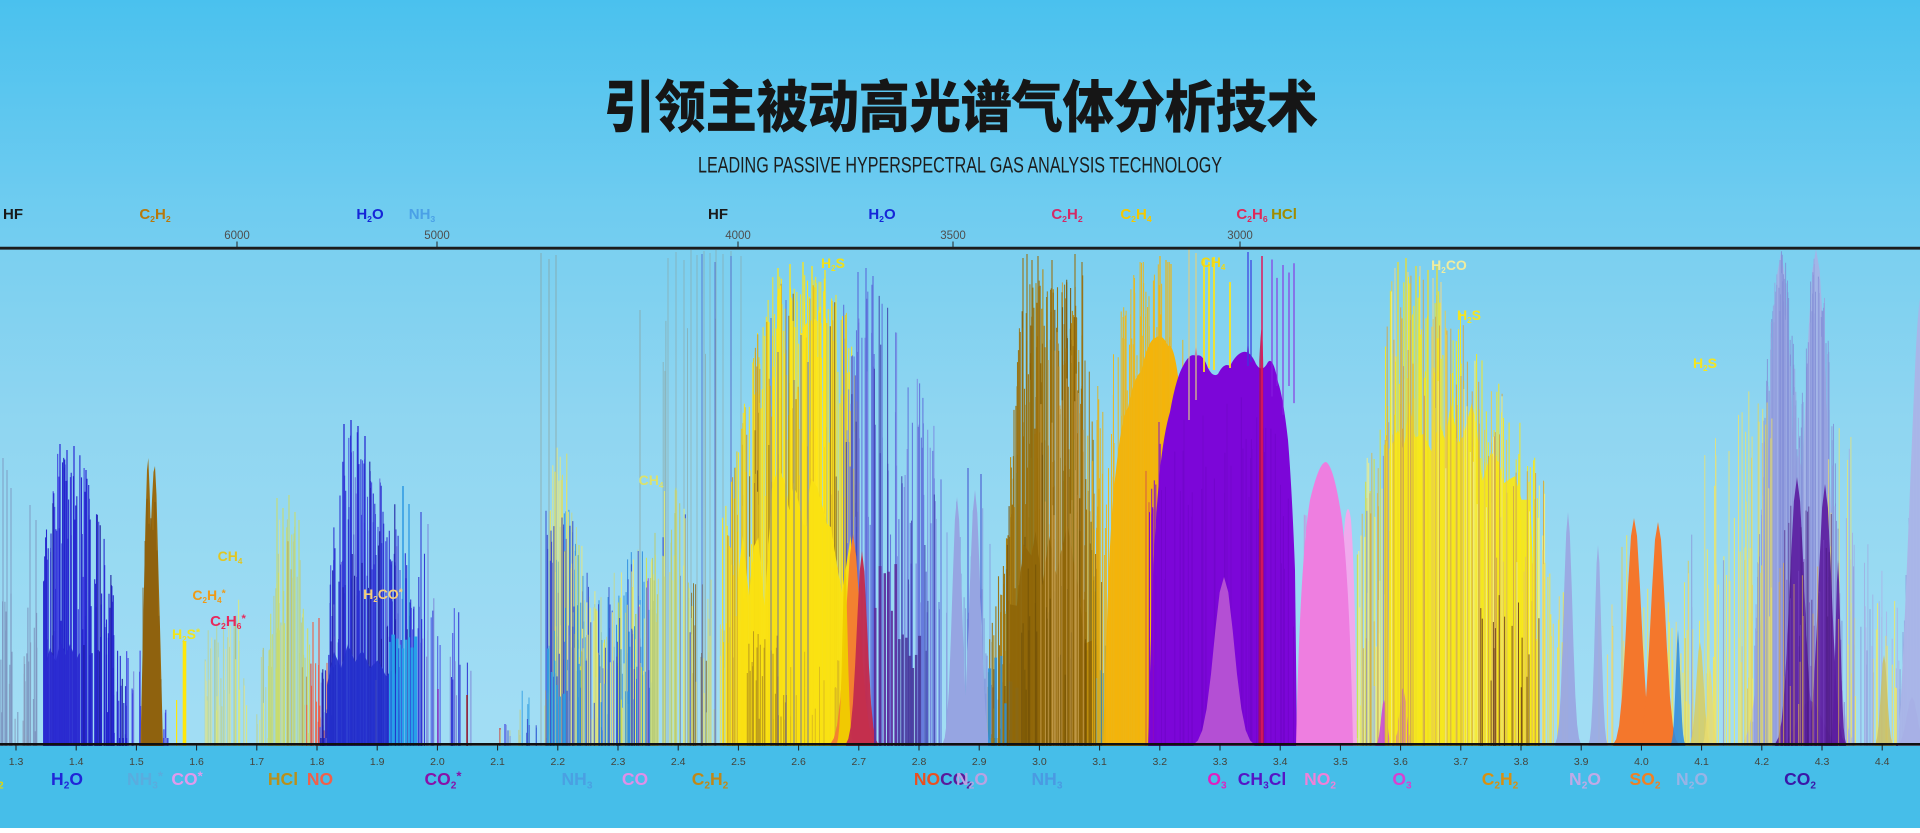 Image resolution: width=1920 pixels, height=833 pixels. I want to click on svg-text: CO2*, so click(444, 780).